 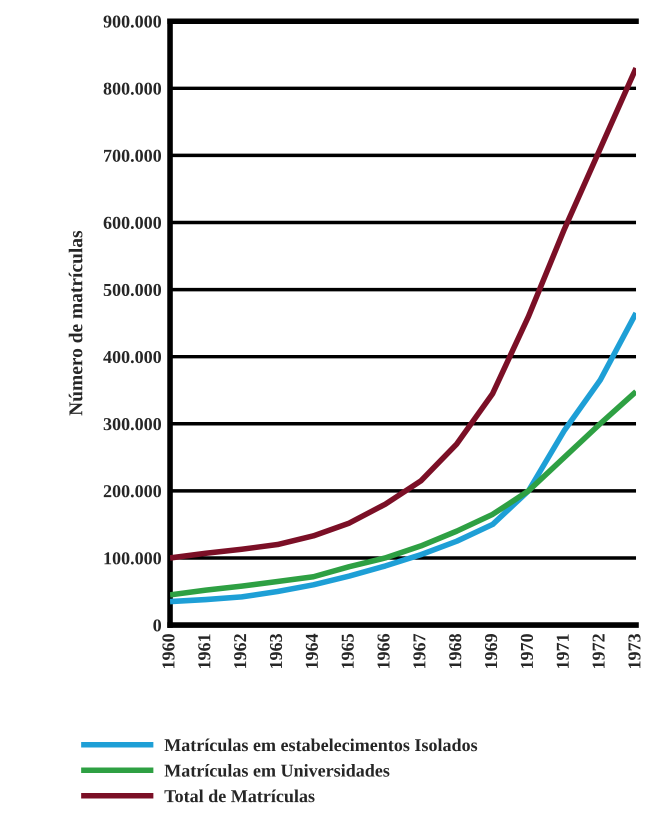 I want to click on x-tick-label: 1967, so click(x=419, y=651).